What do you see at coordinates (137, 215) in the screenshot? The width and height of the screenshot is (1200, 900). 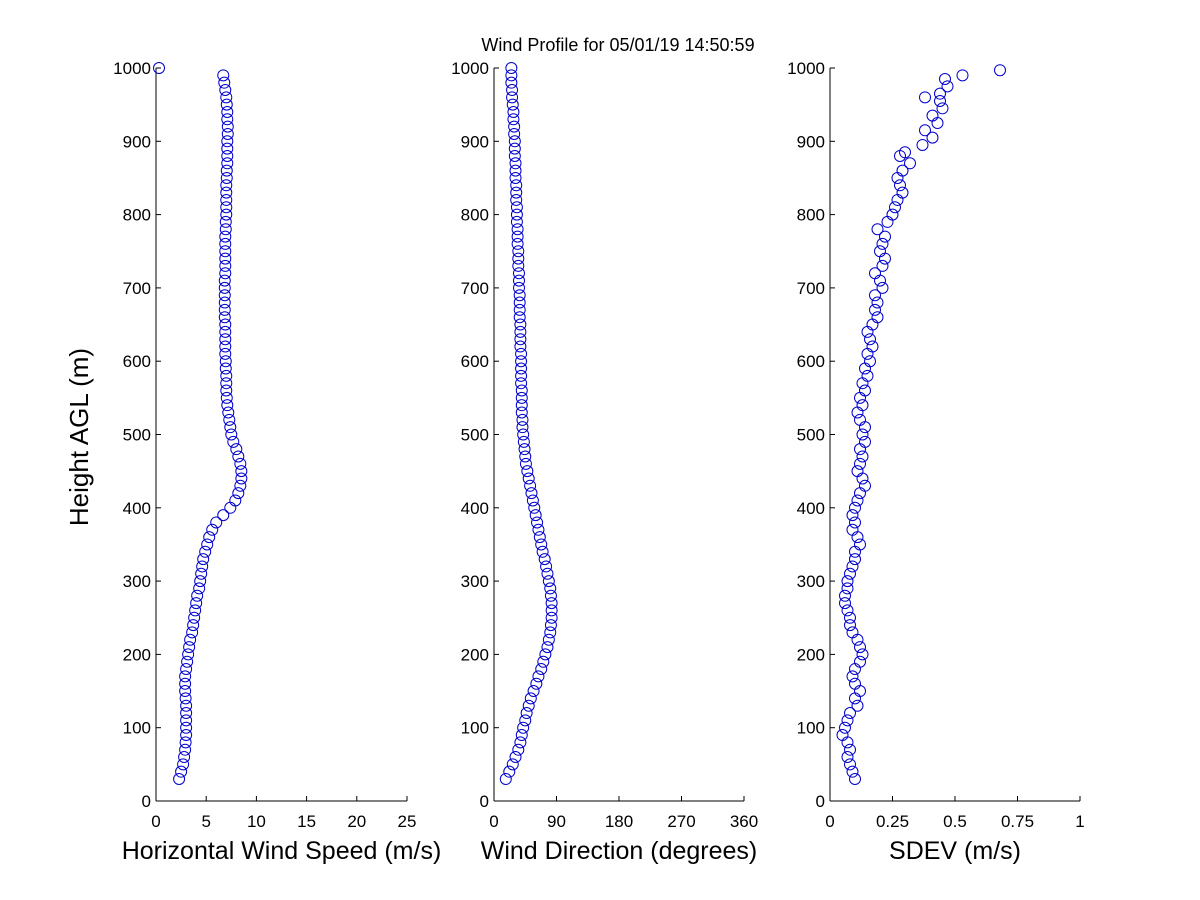 I see `y-tick-label: 800` at bounding box center [137, 215].